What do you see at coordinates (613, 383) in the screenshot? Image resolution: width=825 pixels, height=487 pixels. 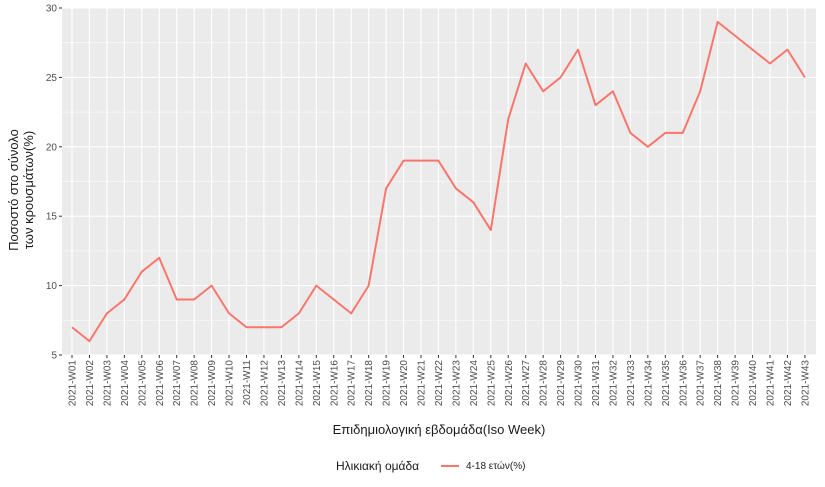 I see `x-tick-label: 2021-W32` at bounding box center [613, 383].